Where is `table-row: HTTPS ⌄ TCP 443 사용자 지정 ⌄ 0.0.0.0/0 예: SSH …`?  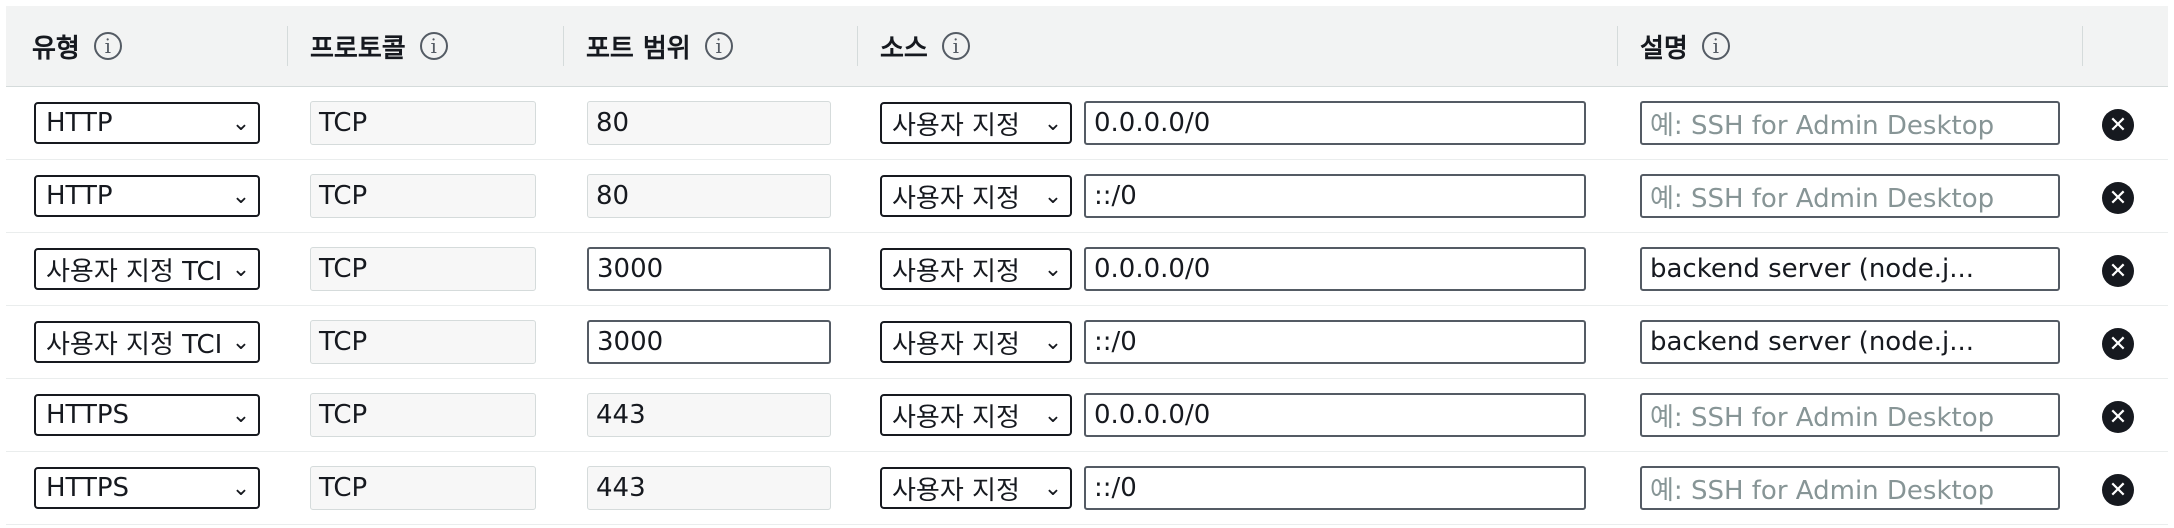 table-row: HTTPS ⌄ TCP 443 사용자 지정 ⌄ 0.0.0.0/0 예: SSH … is located at coordinates (1087, 415).